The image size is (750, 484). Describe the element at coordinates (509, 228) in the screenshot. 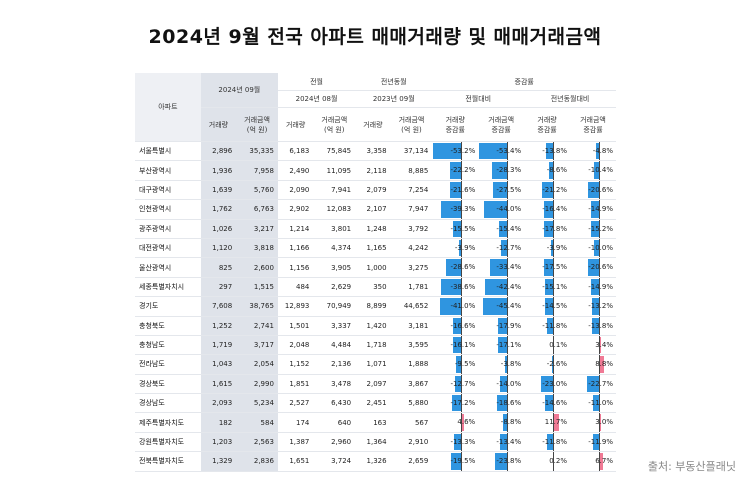

I see `change-value: -15.4%` at that location.